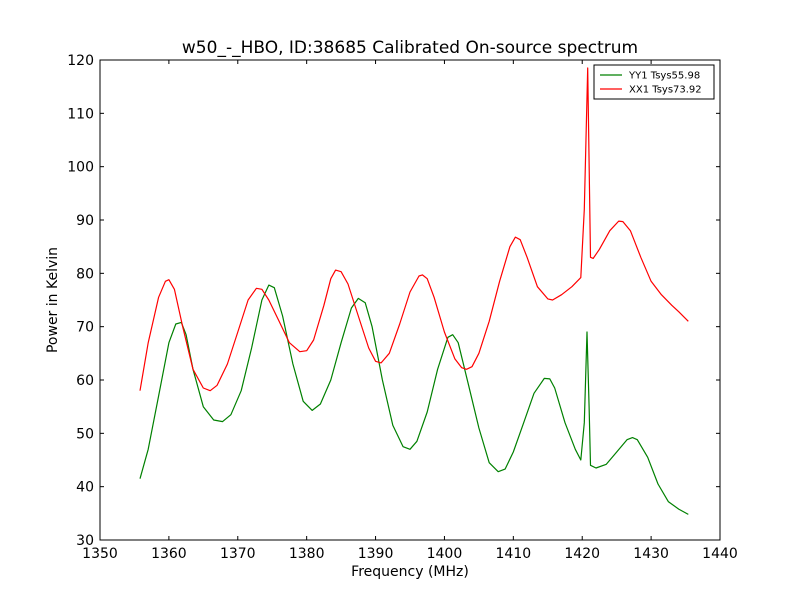 The height and width of the screenshot is (600, 800). Describe the element at coordinates (720, 554) in the screenshot. I see `x-tick-label: 1440` at that location.